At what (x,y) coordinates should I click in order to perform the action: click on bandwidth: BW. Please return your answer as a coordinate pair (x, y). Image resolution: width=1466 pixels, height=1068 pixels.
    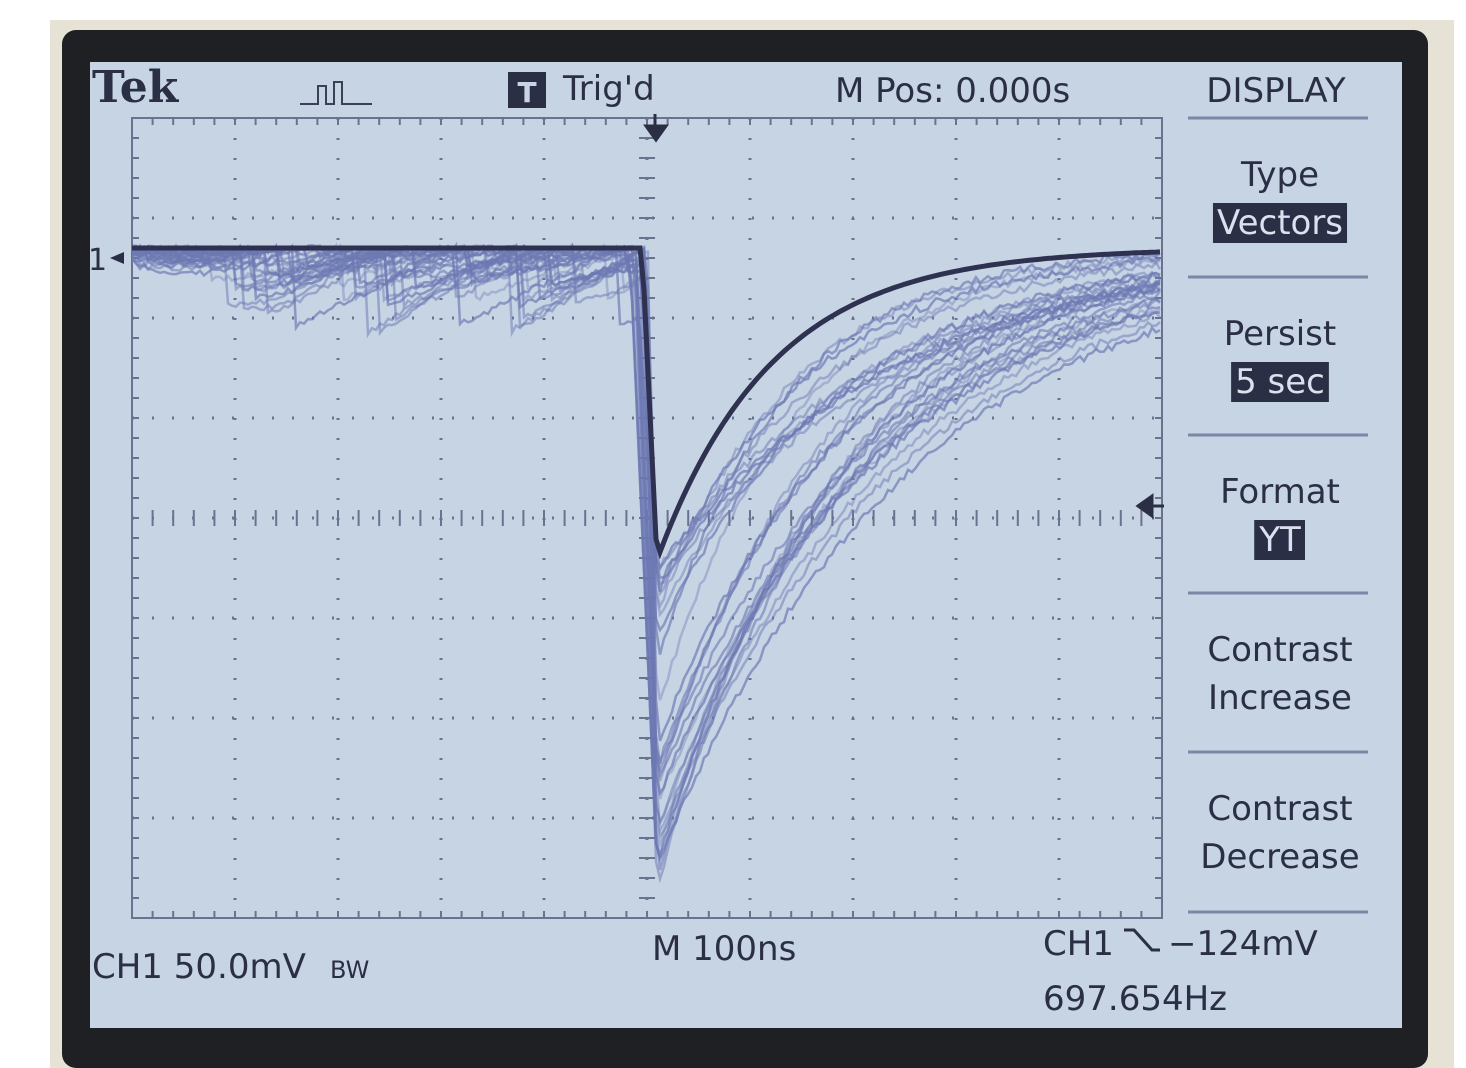
    Looking at the image, I should click on (349, 970).